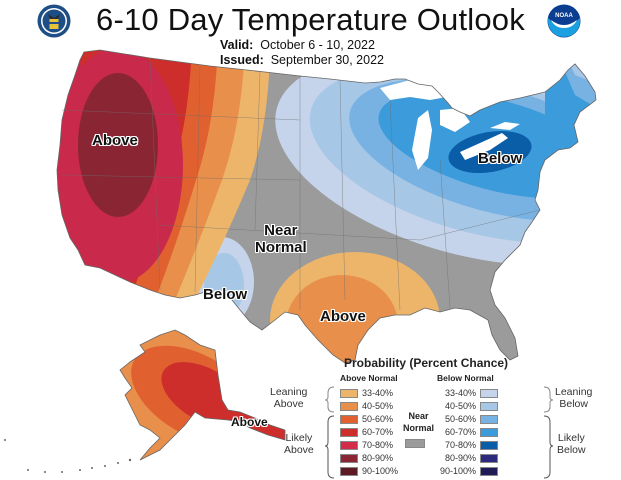  I want to click on issued-line: Issued: September 30, 2022, so click(302, 60).